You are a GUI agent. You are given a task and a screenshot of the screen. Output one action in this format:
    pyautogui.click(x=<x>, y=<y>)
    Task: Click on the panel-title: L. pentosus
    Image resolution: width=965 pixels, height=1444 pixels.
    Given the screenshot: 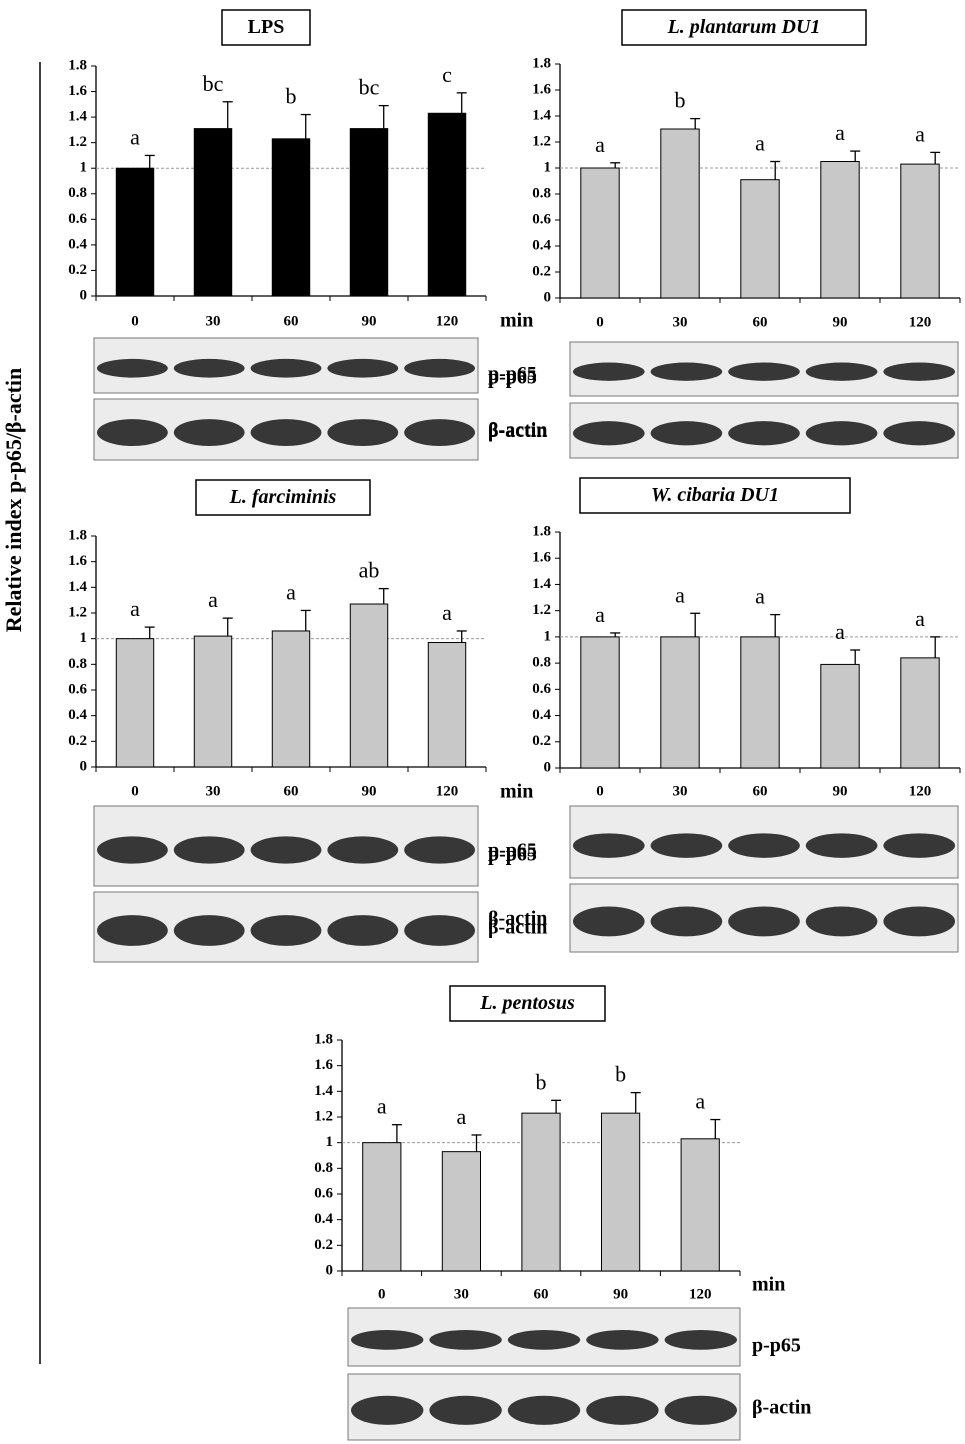 What is the action you would take?
    pyautogui.click(x=527, y=1003)
    